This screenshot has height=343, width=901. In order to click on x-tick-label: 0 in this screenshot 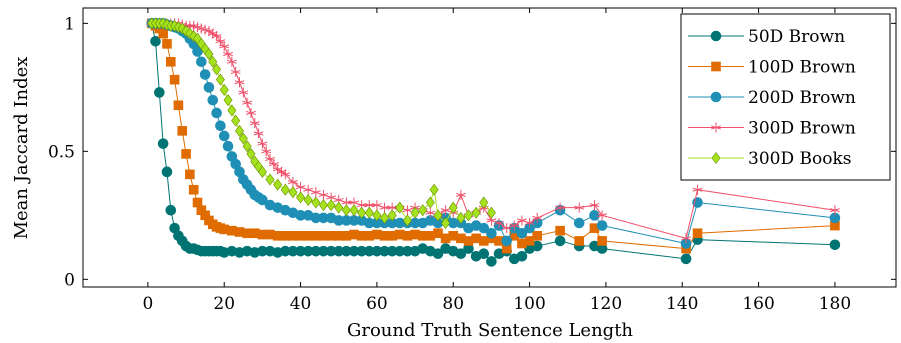, I will do `click(147, 304)`.